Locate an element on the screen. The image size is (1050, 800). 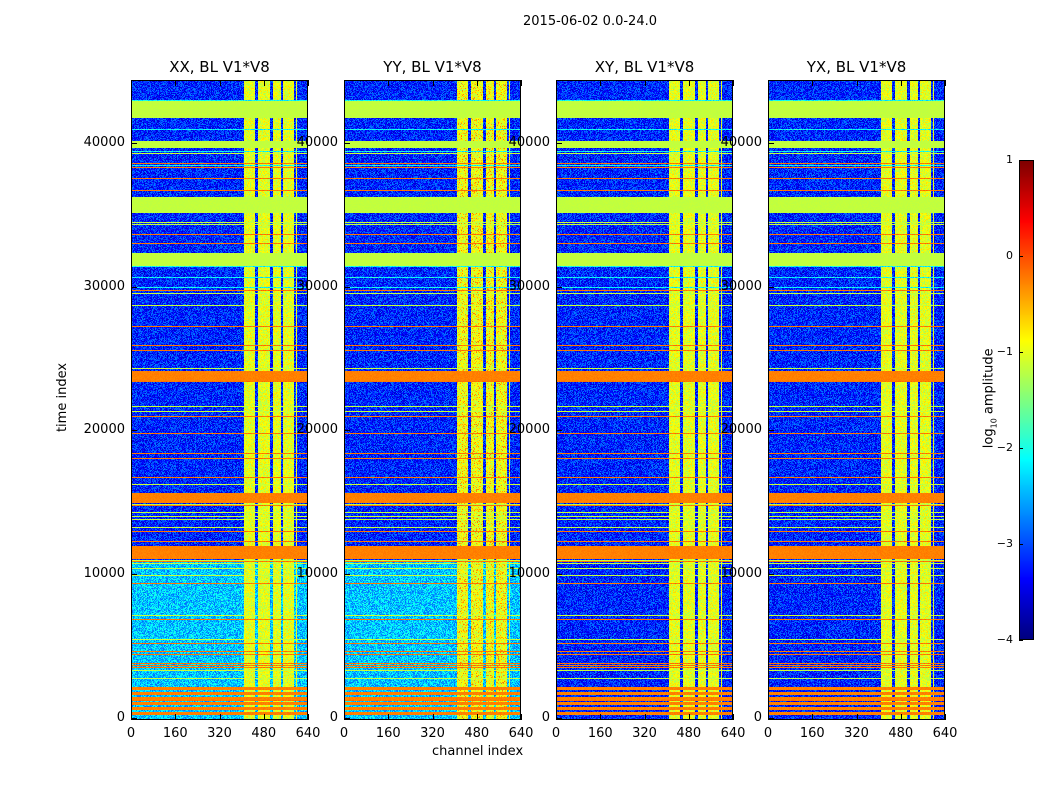
colorbar-tick-label: −3 is located at coordinates (1004, 543).